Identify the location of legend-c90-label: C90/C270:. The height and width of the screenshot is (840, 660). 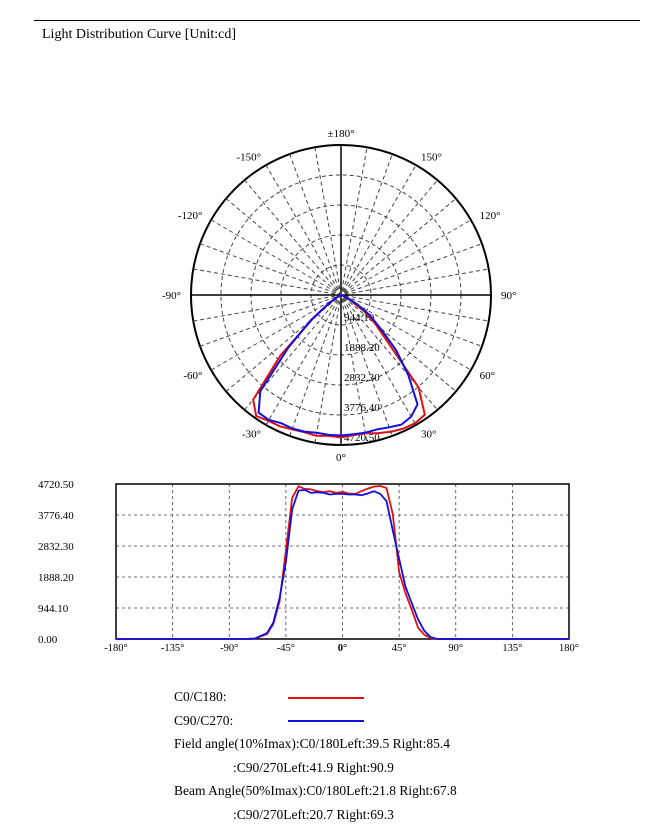
(204, 720).